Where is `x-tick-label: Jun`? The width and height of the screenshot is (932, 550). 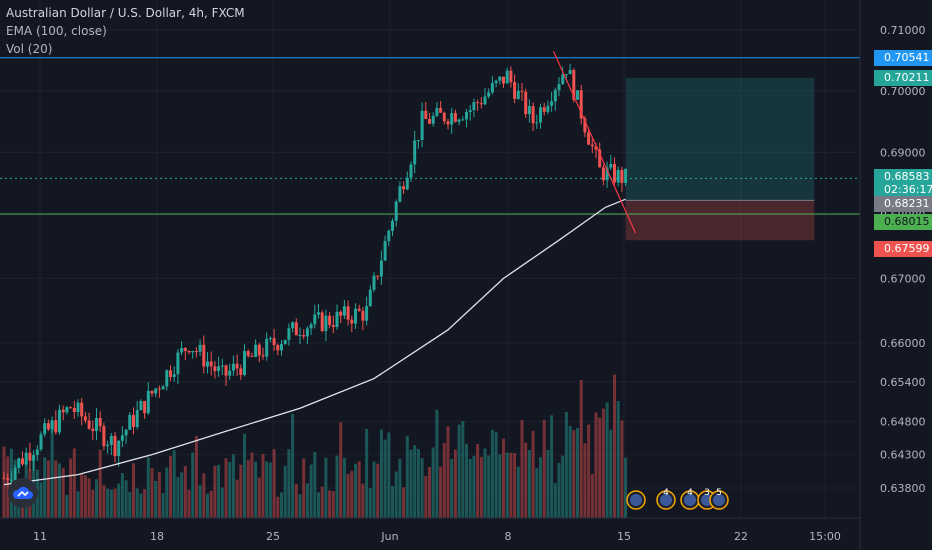 x-tick-label: Jun is located at coordinates (389, 536).